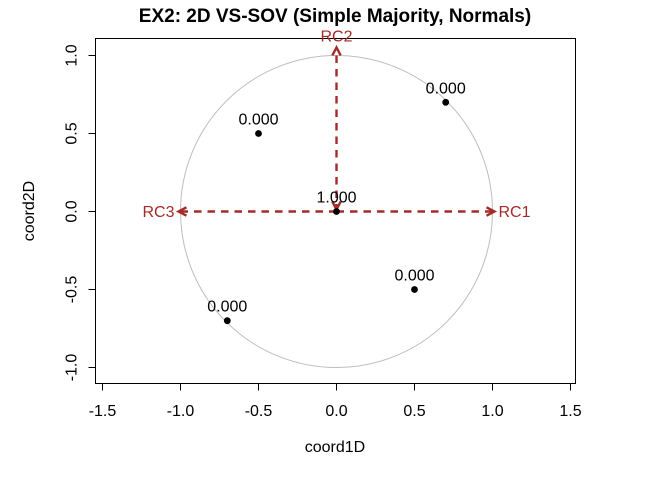 This screenshot has height=480, width=672. Describe the element at coordinates (181, 211) in the screenshot. I see `rc-arrowhead-RC3` at that location.